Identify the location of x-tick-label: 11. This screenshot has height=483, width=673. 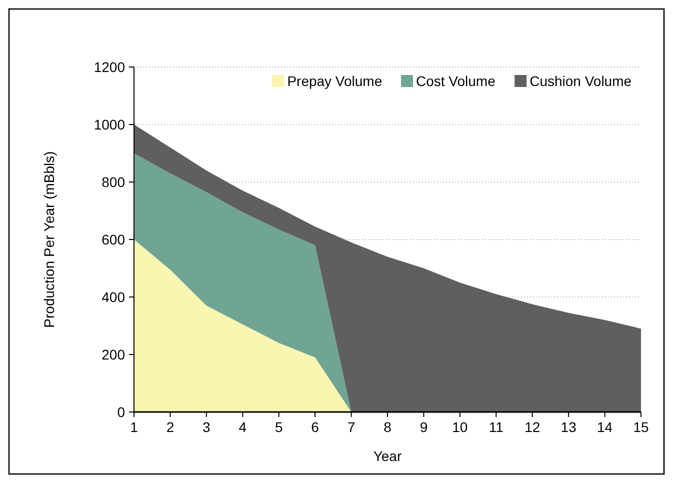
(496, 427).